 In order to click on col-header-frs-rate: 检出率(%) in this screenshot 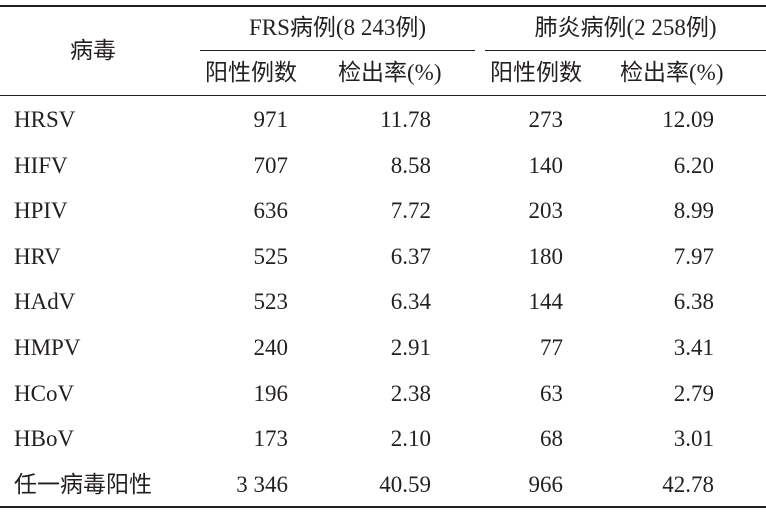, I will do `click(390, 72)`.